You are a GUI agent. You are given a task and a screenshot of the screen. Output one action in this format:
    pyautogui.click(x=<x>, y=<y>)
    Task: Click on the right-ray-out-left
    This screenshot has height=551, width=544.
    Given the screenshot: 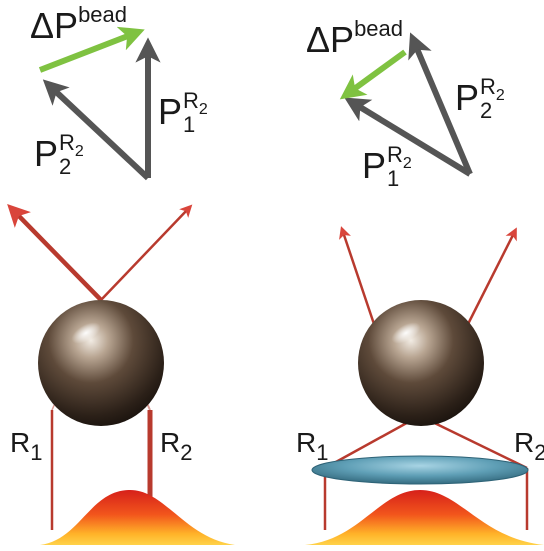 What is the action you would take?
    pyautogui.click(x=358, y=278)
    